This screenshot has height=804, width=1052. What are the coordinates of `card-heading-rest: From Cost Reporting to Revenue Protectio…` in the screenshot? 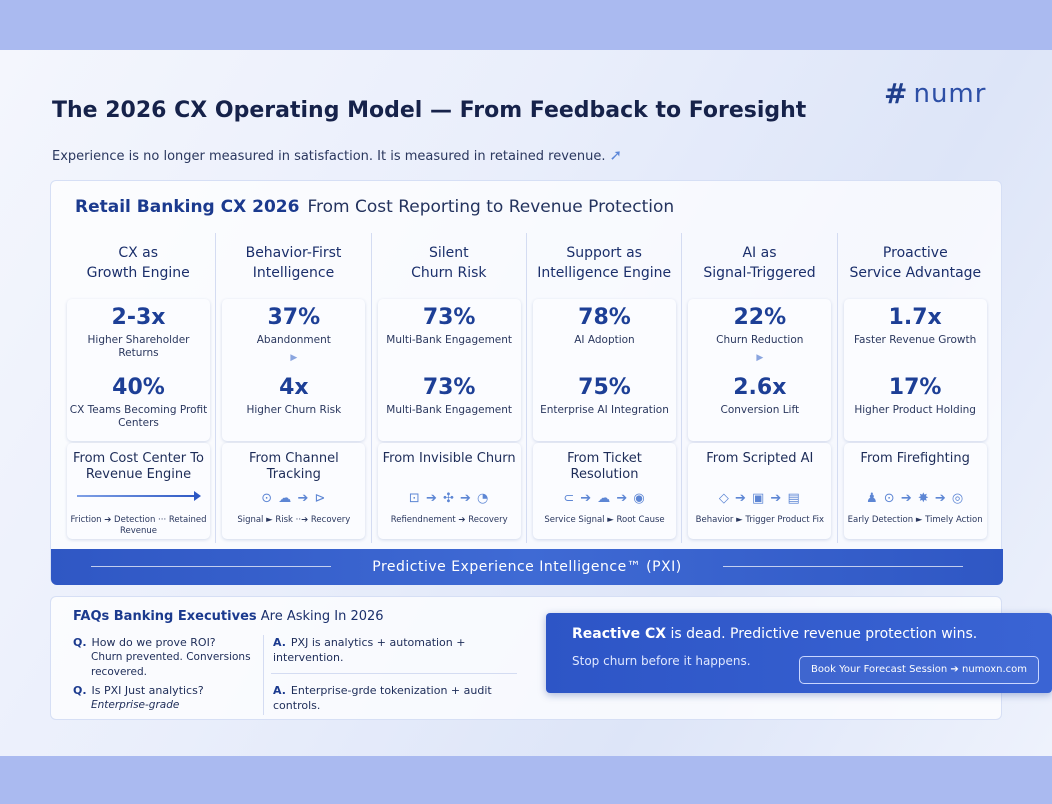 It's located at (491, 207).